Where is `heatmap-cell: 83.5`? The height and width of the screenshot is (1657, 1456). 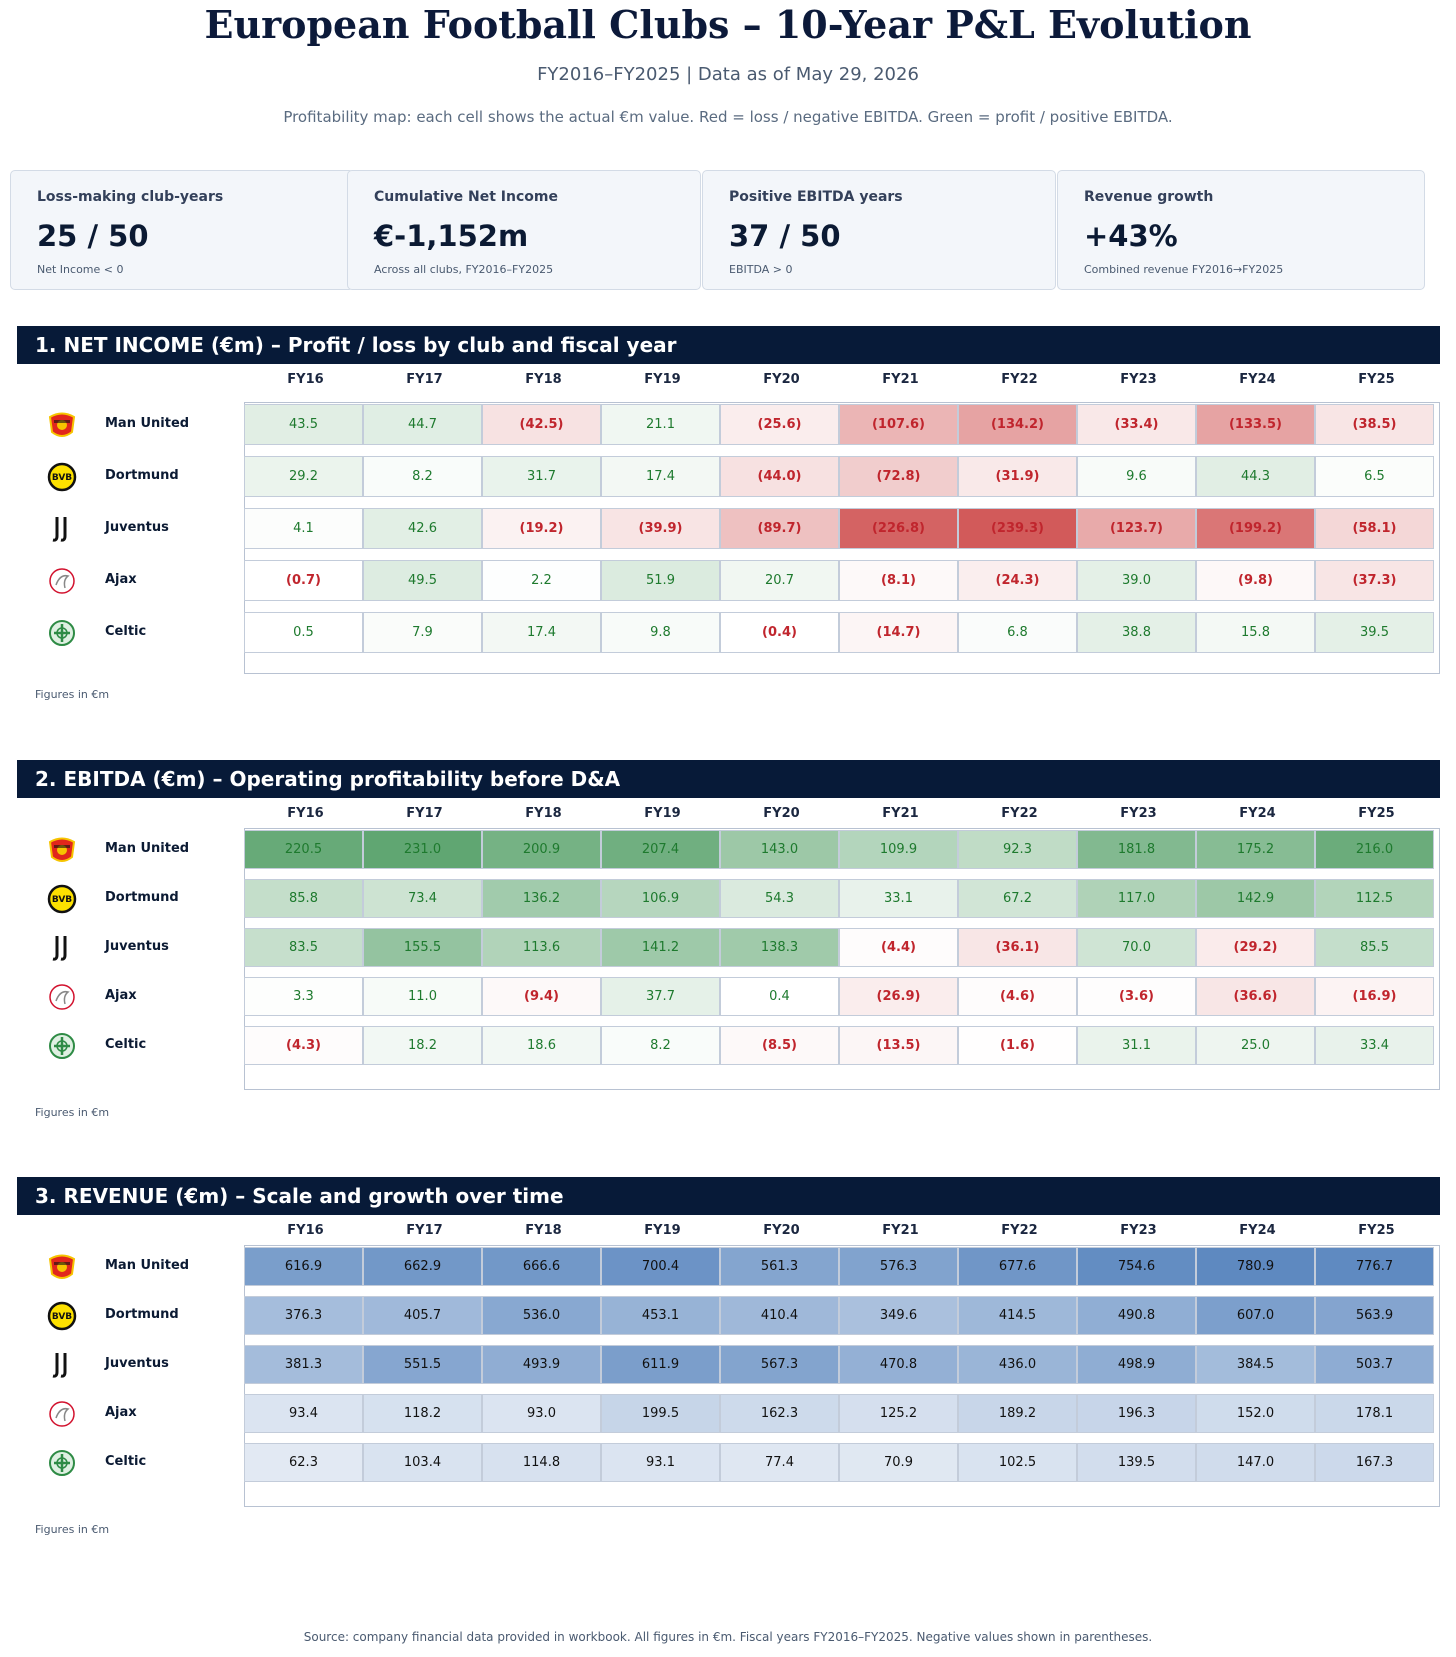 heatmap-cell: 83.5 is located at coordinates (303, 947).